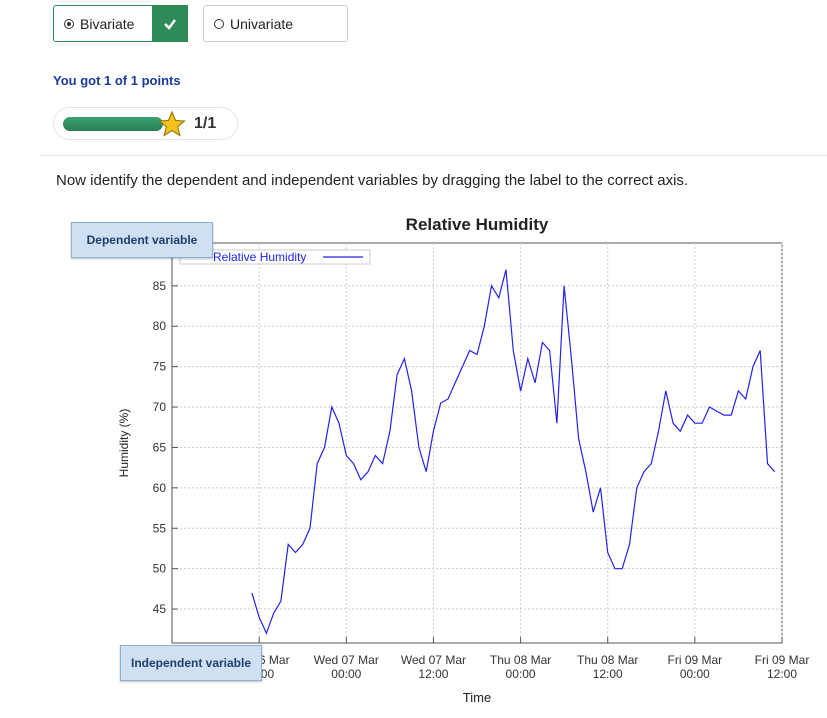 Image resolution: width=827 pixels, height=718 pixels. Describe the element at coordinates (477, 224) in the screenshot. I see `chart-title: Relative Humidity` at that location.